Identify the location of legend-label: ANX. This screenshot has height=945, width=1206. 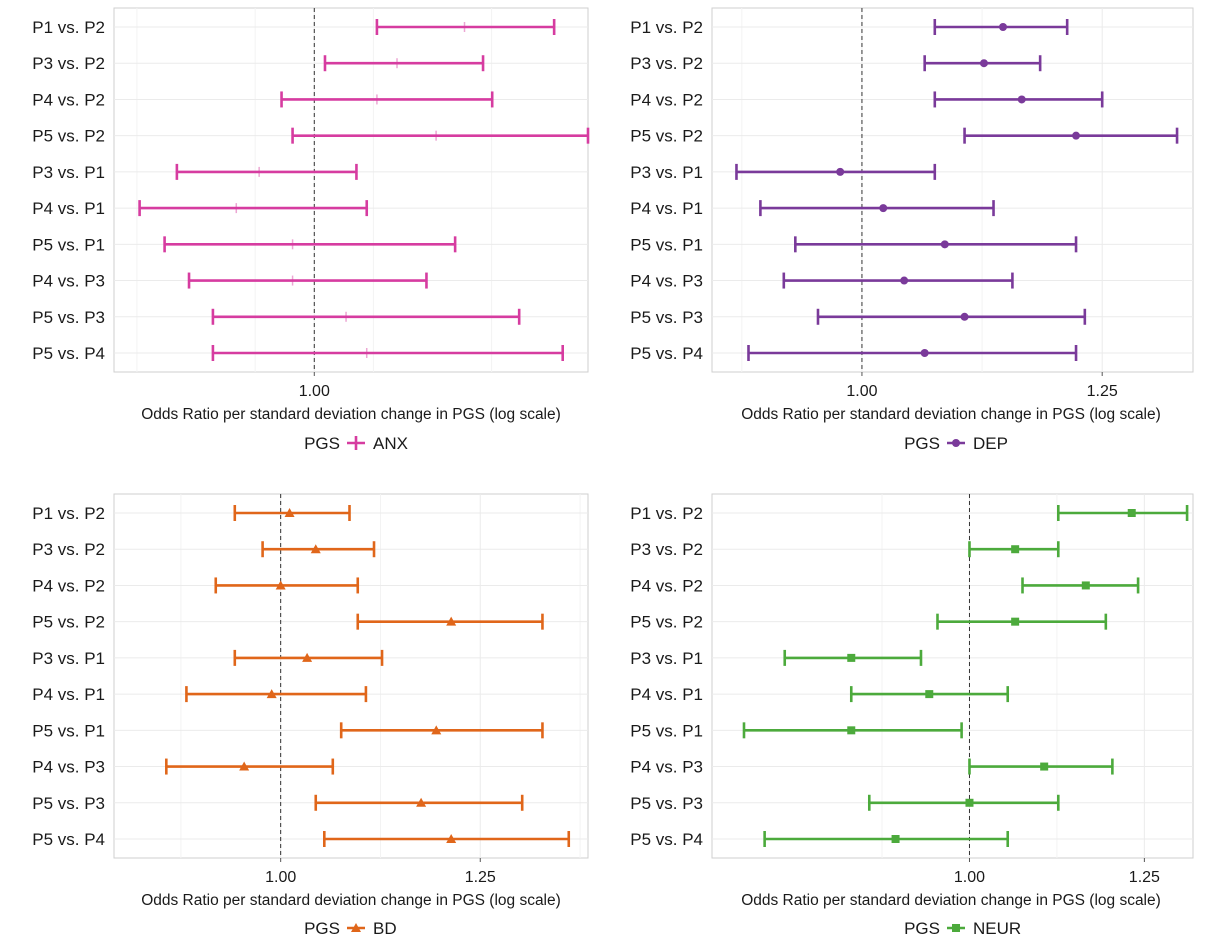
(390, 443).